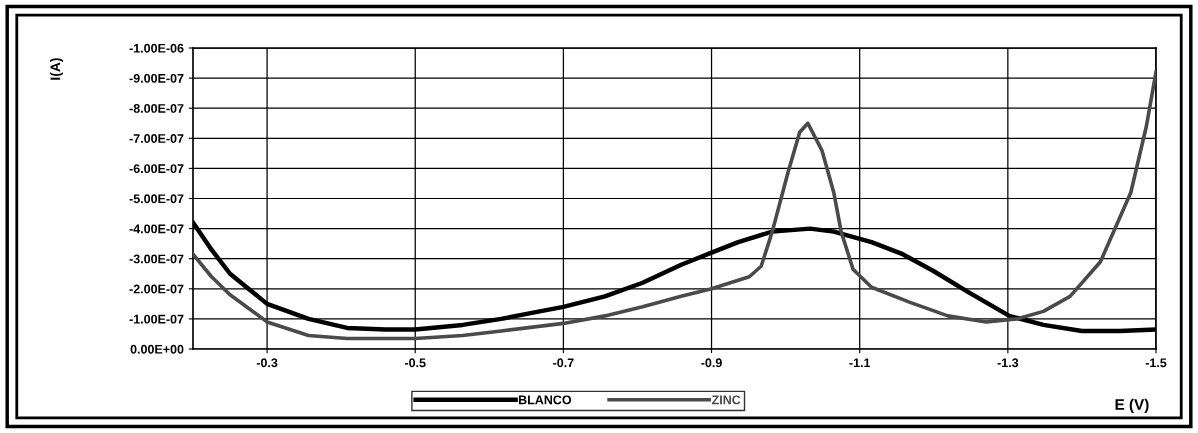 This screenshot has width=1198, height=433. I want to click on y-tick-label: -1.00E-06, so click(156, 48).